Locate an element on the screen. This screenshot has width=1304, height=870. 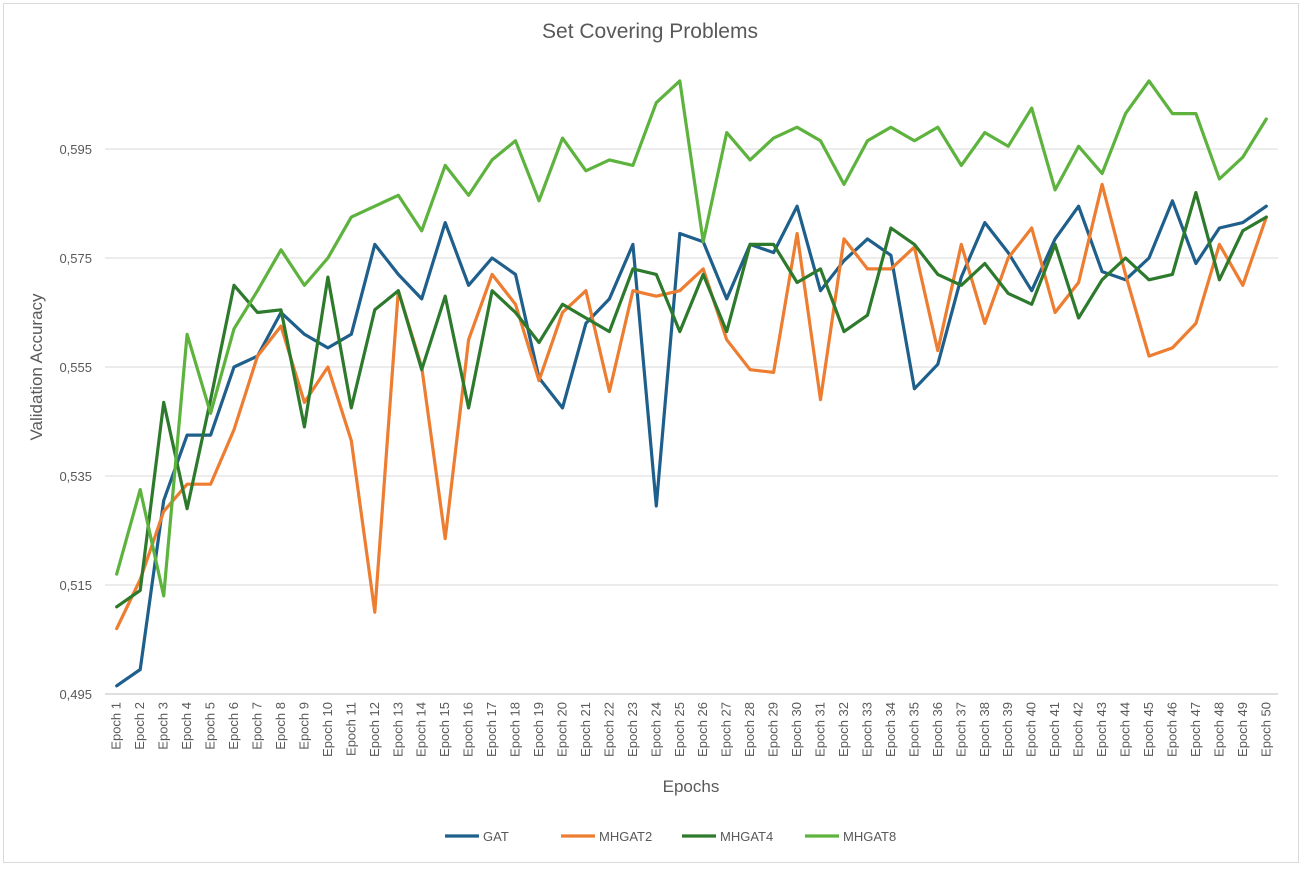
legend-item-gat: GAT is located at coordinates (477, 836).